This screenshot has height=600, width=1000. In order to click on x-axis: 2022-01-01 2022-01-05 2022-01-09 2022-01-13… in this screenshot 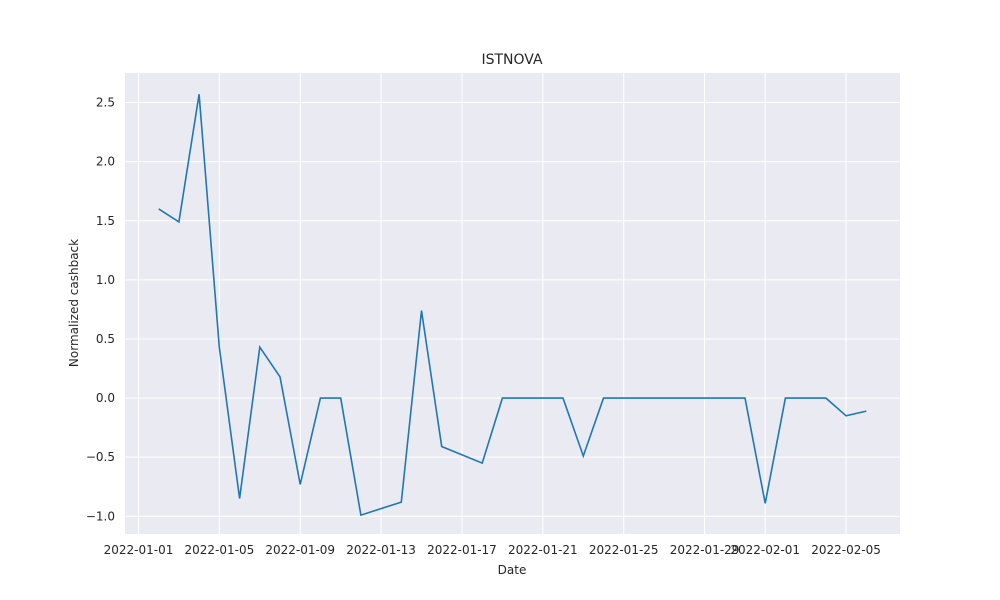, I will do `click(492, 550)`.